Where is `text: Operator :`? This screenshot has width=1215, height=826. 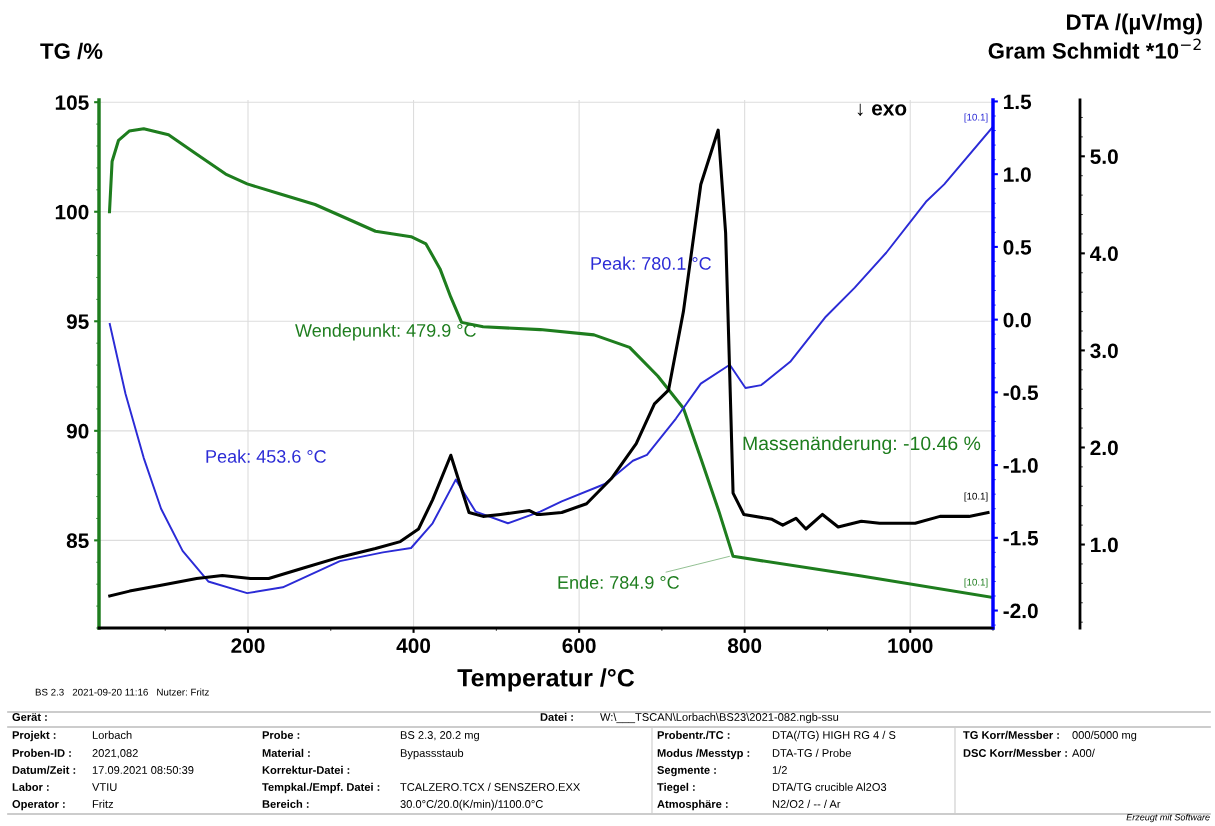 text: Operator : is located at coordinates (38, 805).